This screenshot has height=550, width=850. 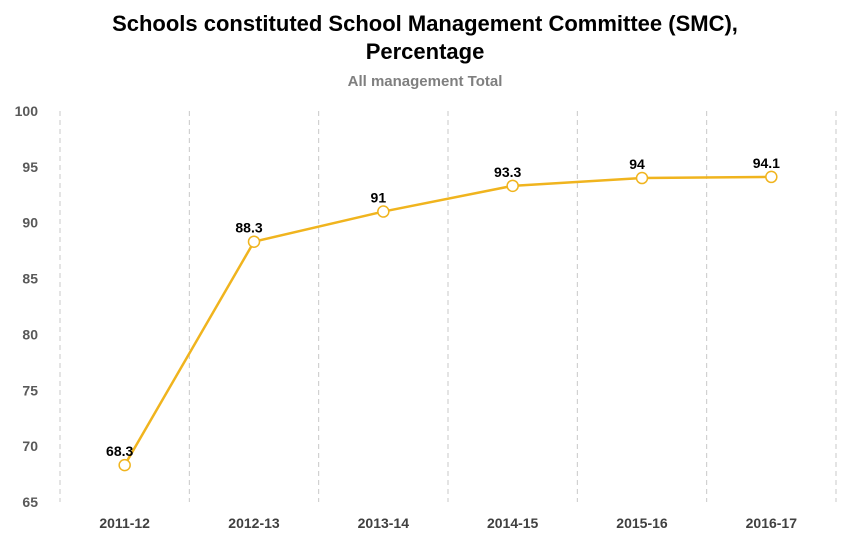 What do you see at coordinates (425, 51) in the screenshot?
I see `chart-title-line-2: Percentage` at bounding box center [425, 51].